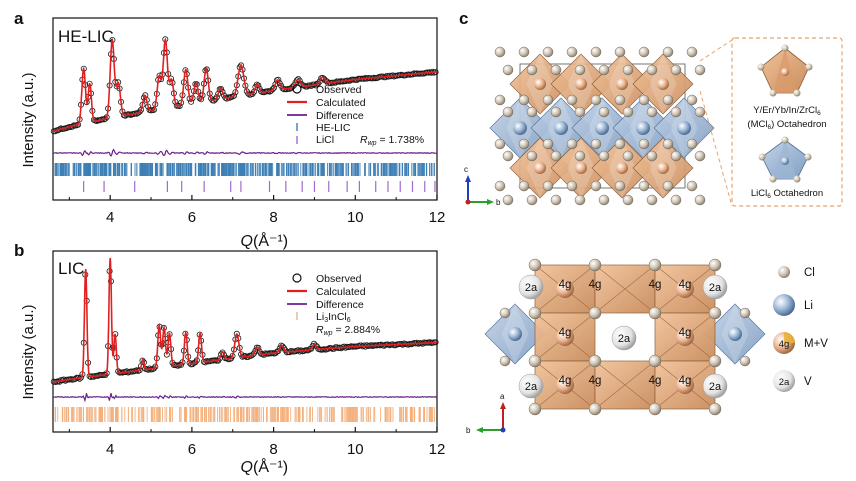  What do you see at coordinates (809, 273) in the screenshot?
I see `key-cl-label: Cl` at bounding box center [809, 273].